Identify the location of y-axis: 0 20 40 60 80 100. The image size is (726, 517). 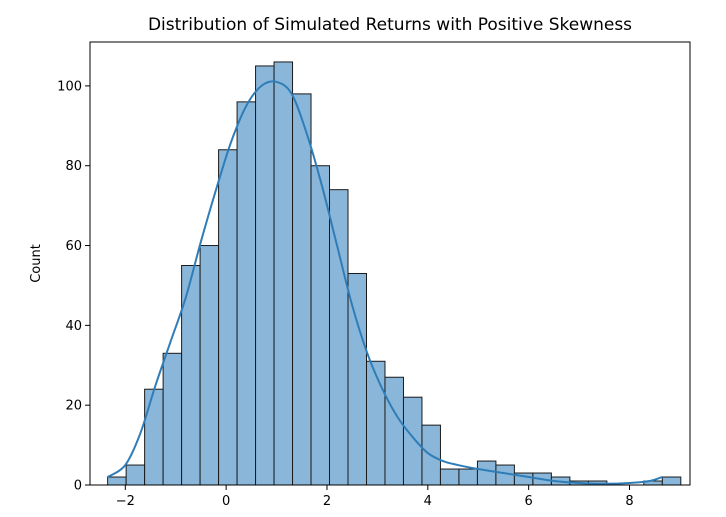
(73, 286).